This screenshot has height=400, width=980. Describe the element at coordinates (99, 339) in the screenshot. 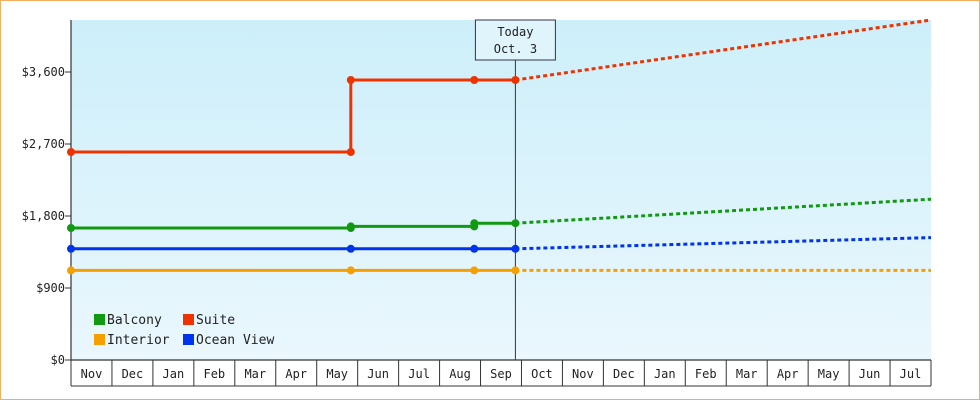

I see `legend-swatch-interior` at that location.